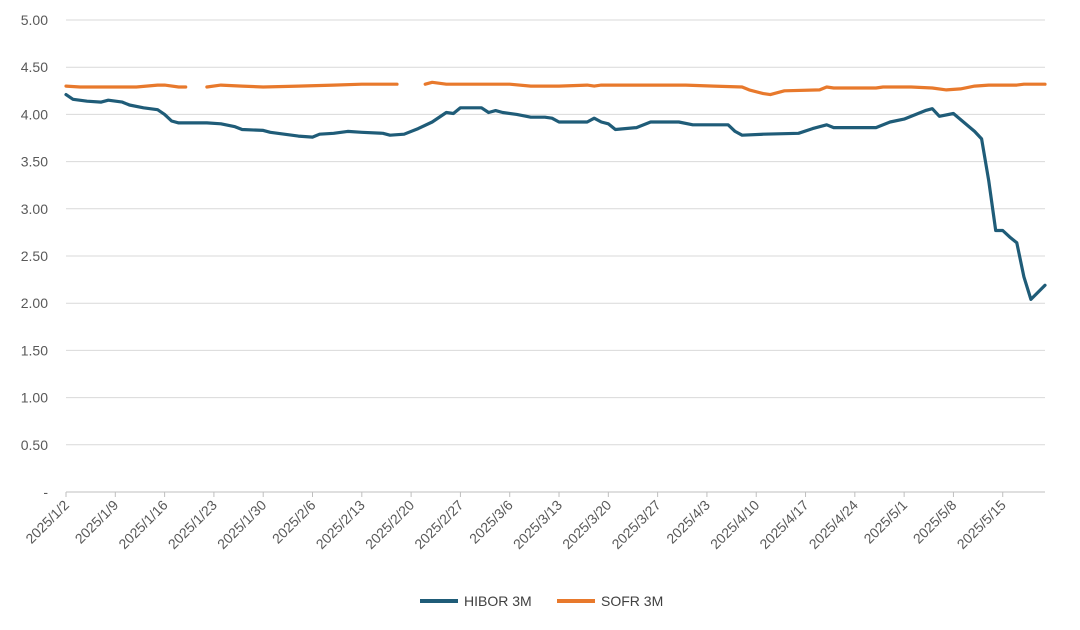 Image resolution: width=1080 pixels, height=630 pixels. I want to click on x-tick-label: 2025/4/3, so click(688, 522).